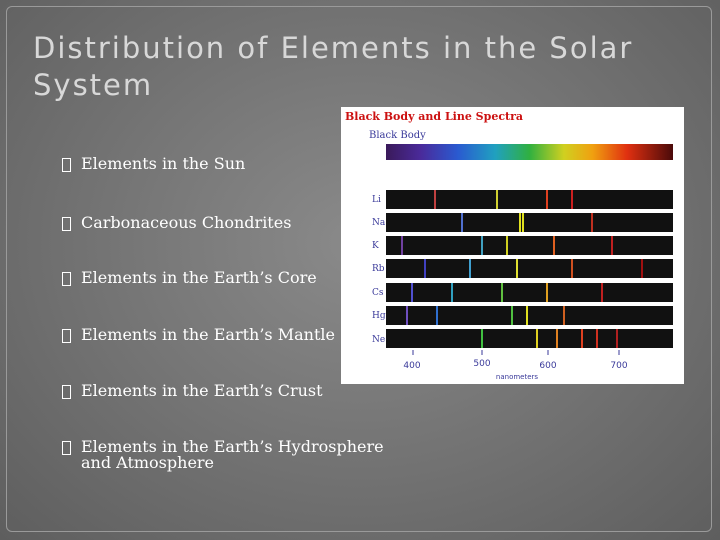 The height and width of the screenshot is (540, 720). What do you see at coordinates (375, 246) in the screenshot?
I see `element-label-k: K` at bounding box center [375, 246].